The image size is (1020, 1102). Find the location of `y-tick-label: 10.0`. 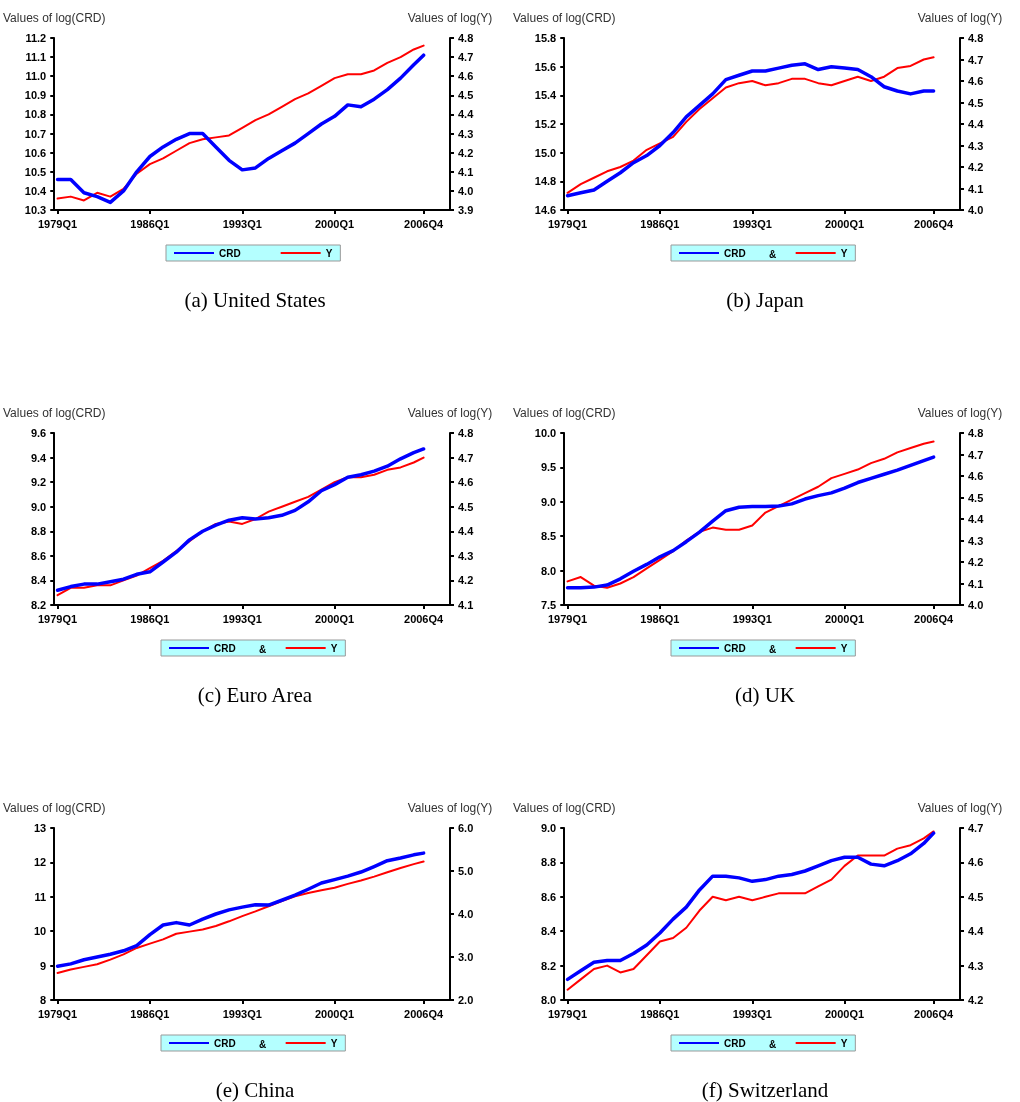

y-tick-label: 10.0 is located at coordinates (545, 433).